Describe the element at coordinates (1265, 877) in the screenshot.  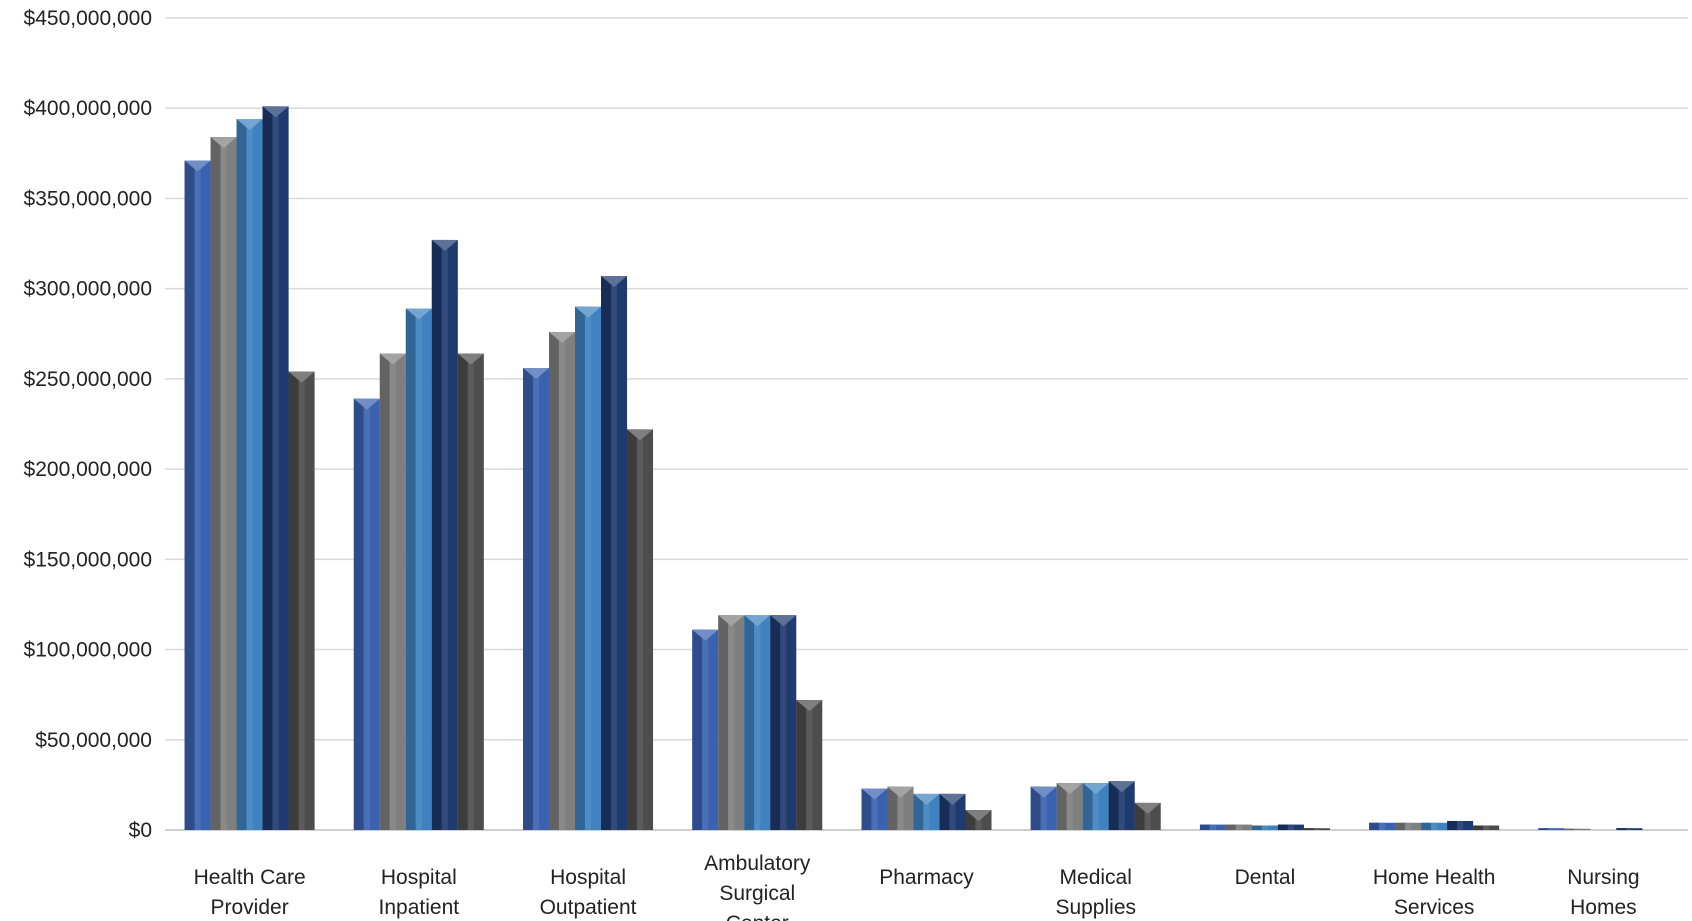
I see `x-category-label: Dental` at that location.